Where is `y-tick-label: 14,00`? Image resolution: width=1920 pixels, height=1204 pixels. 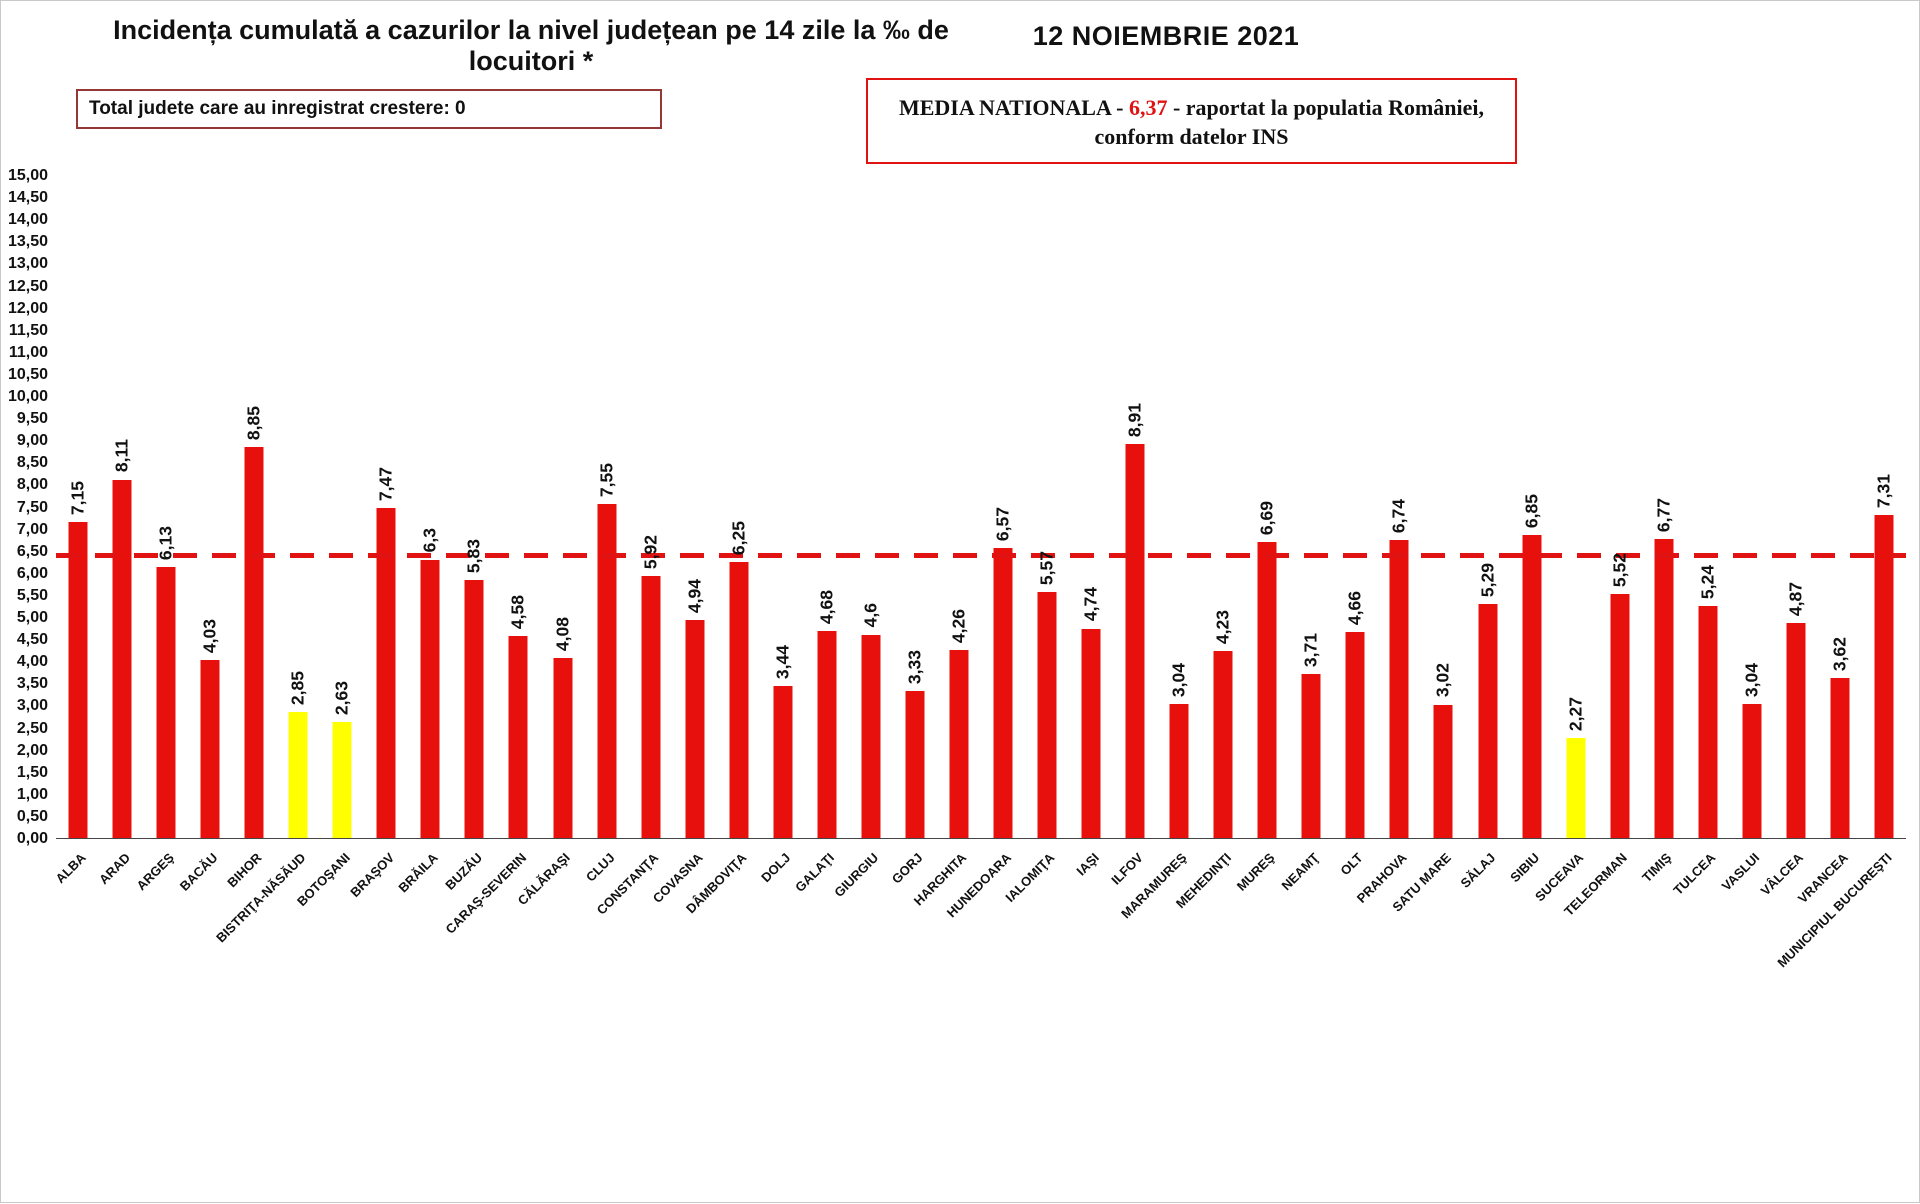
y-tick-label: 14,00 is located at coordinates (27, 220).